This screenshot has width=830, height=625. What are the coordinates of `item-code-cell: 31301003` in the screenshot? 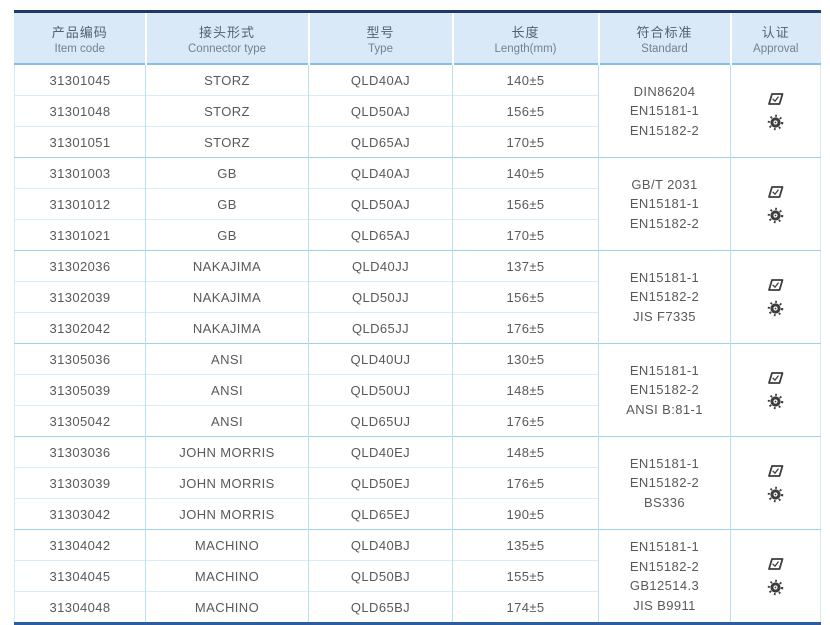 It's located at (80, 173).